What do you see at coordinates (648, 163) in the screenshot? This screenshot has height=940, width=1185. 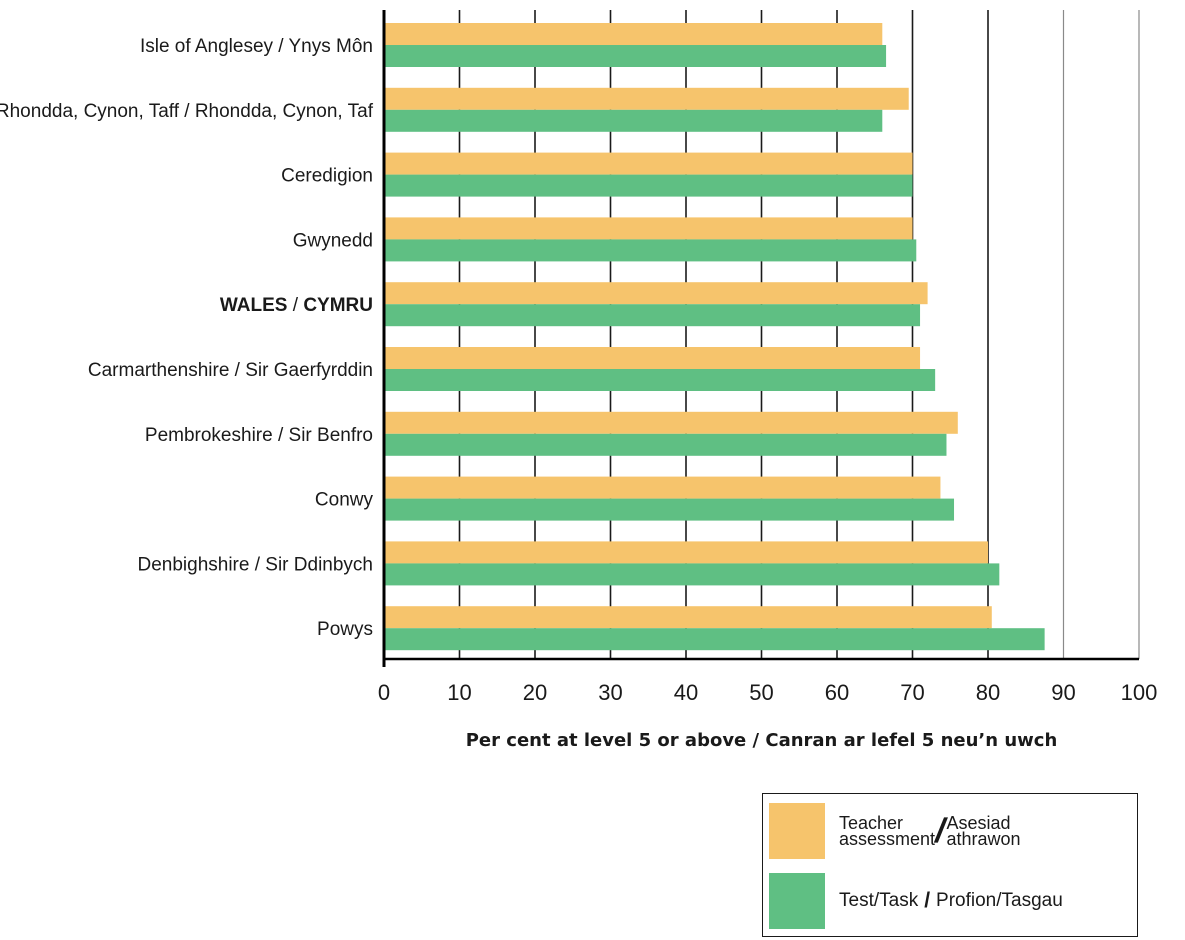 I see `bar-teacher-assessment-ceredigion` at bounding box center [648, 163].